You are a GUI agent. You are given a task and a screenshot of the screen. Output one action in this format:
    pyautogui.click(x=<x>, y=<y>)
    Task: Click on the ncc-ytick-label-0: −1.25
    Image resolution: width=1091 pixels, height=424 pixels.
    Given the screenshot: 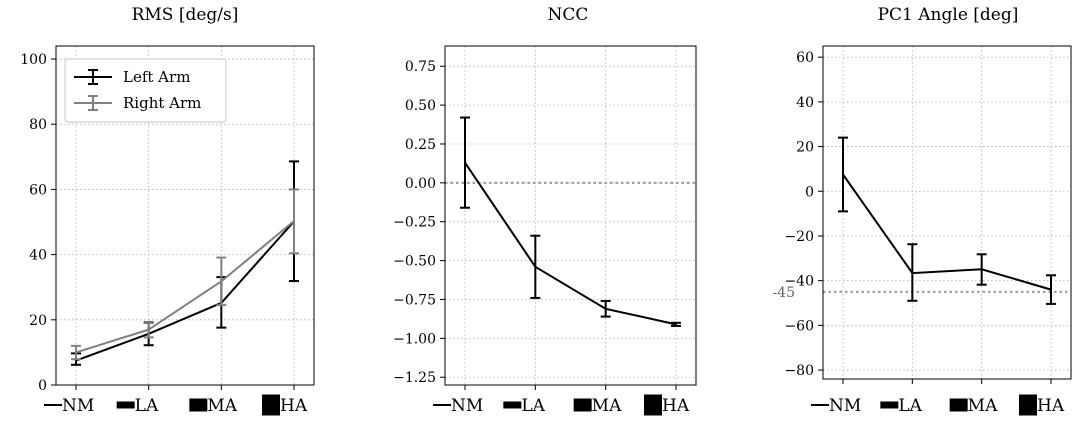 What is the action you would take?
    pyautogui.click(x=414, y=378)
    